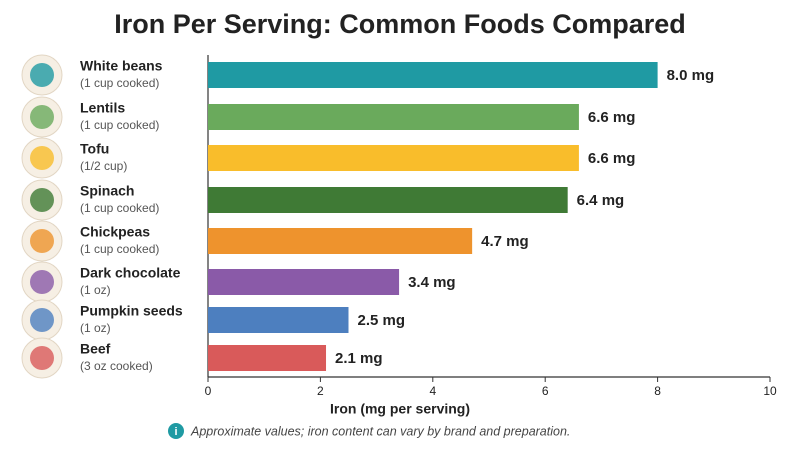 The width and height of the screenshot is (800, 450). What do you see at coordinates (94, 149) in the screenshot?
I see `category-label: Tofu` at bounding box center [94, 149].